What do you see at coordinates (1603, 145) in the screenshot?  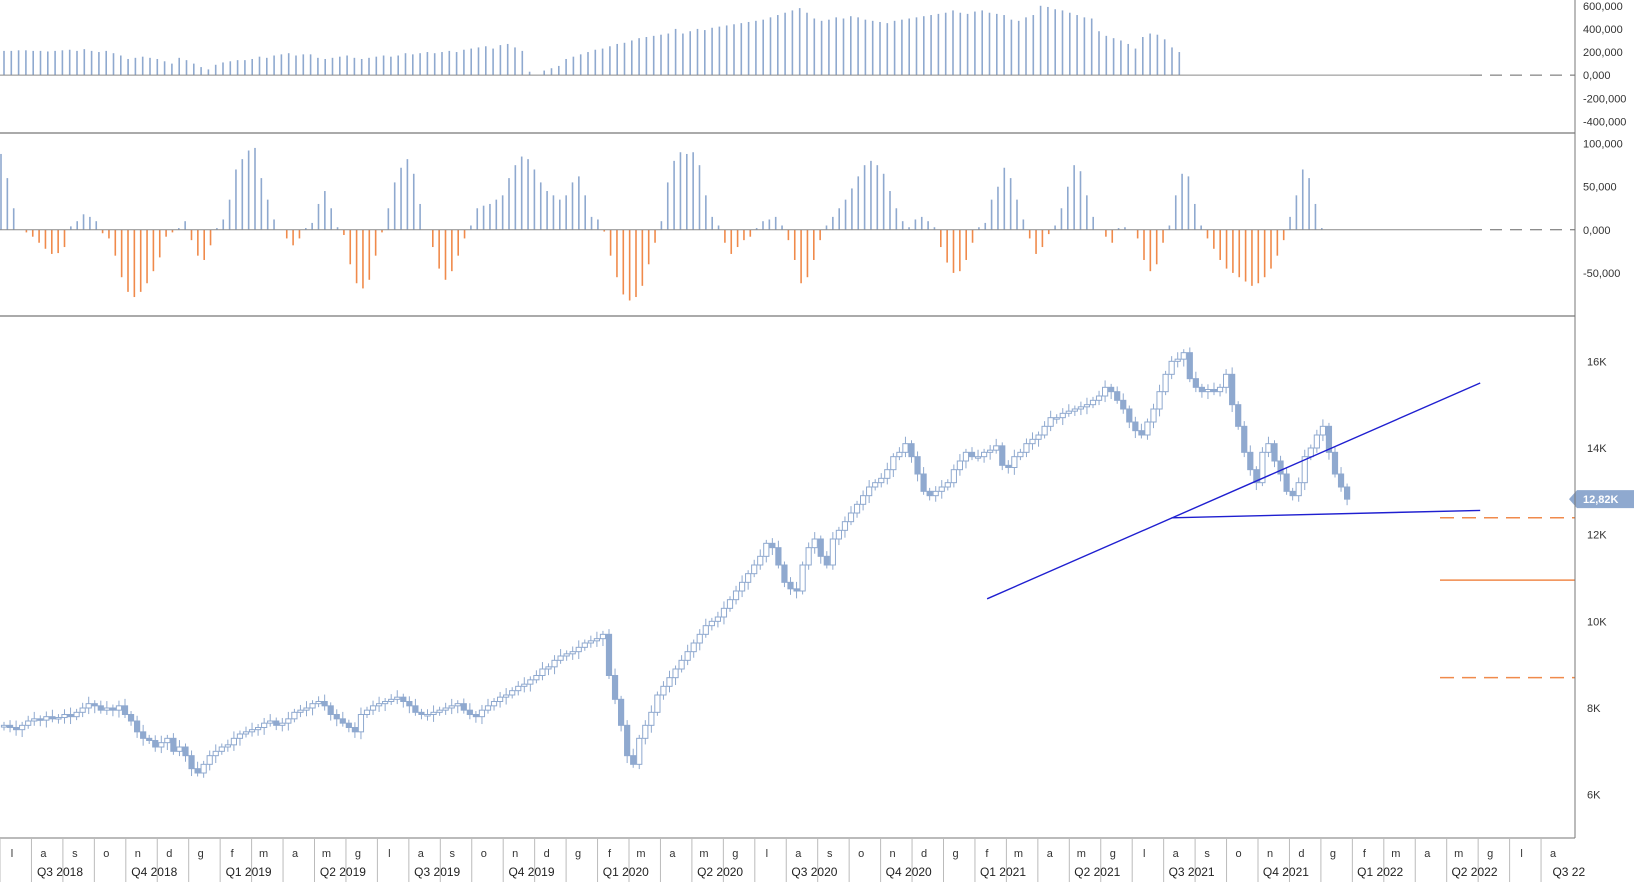 I see `oscillator-y-tick-label: 100,000` at bounding box center [1603, 145].